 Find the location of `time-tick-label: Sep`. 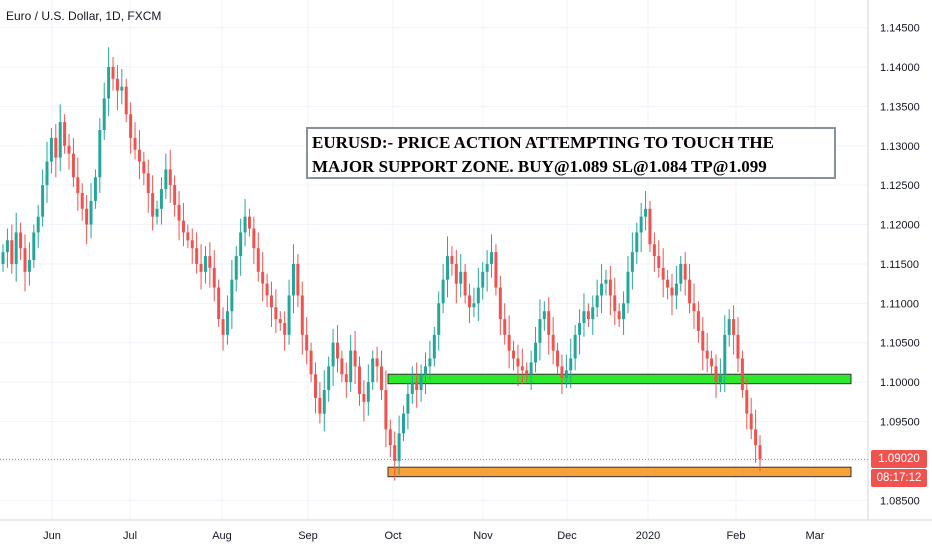

time-tick-label: Sep is located at coordinates (308, 536).